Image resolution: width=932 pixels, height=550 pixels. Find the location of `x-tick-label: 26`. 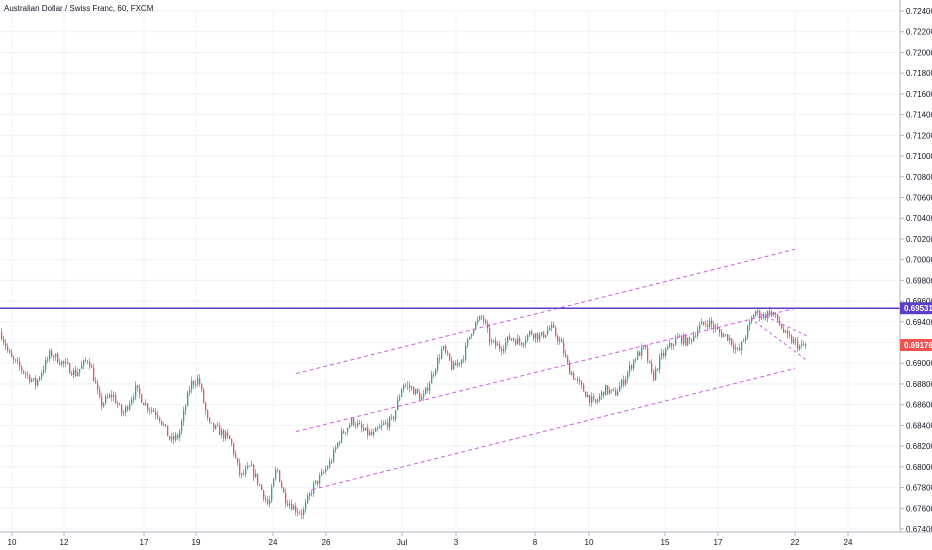

x-tick-label: 26 is located at coordinates (326, 542).